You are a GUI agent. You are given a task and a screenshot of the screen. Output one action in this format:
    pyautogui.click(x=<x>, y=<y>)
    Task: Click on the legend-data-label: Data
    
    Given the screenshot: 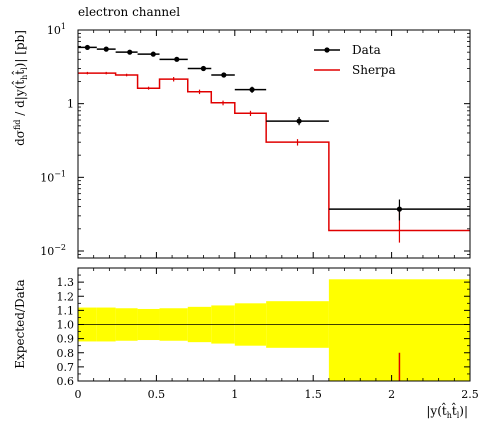 What is the action you would take?
    pyautogui.click(x=366, y=50)
    